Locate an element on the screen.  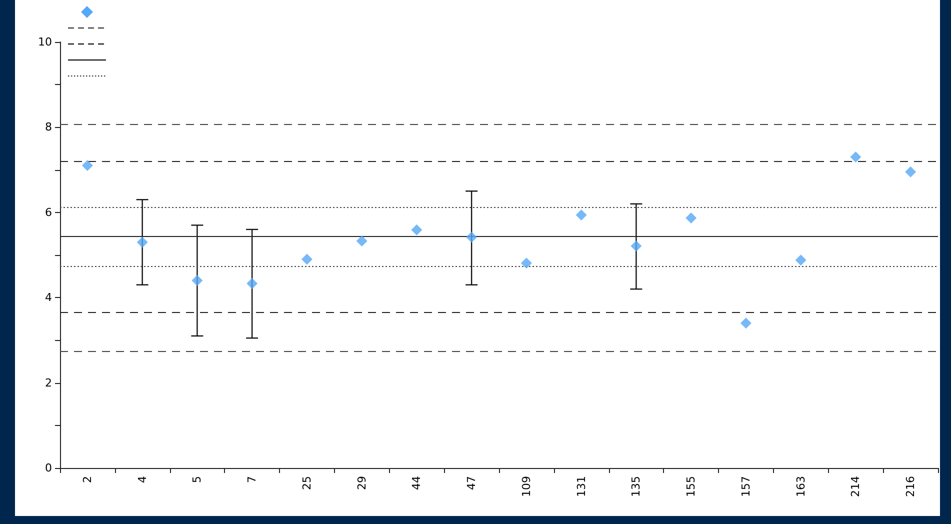
x-tick-label: 216 is located at coordinates (911, 486).